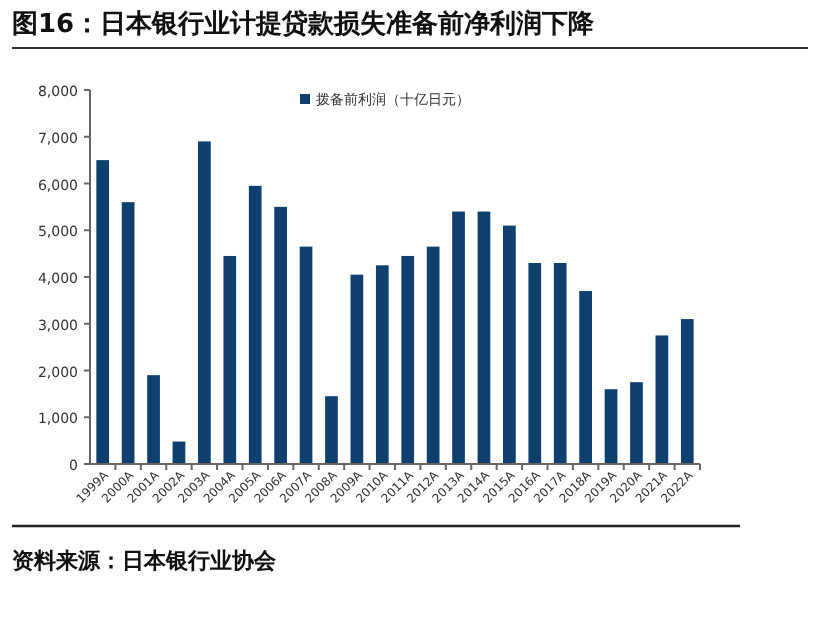  What do you see at coordinates (304, 24) in the screenshot?
I see `chart-title: 图16：日本银行业计提贷款损失准备前净利润下降` at bounding box center [304, 24].